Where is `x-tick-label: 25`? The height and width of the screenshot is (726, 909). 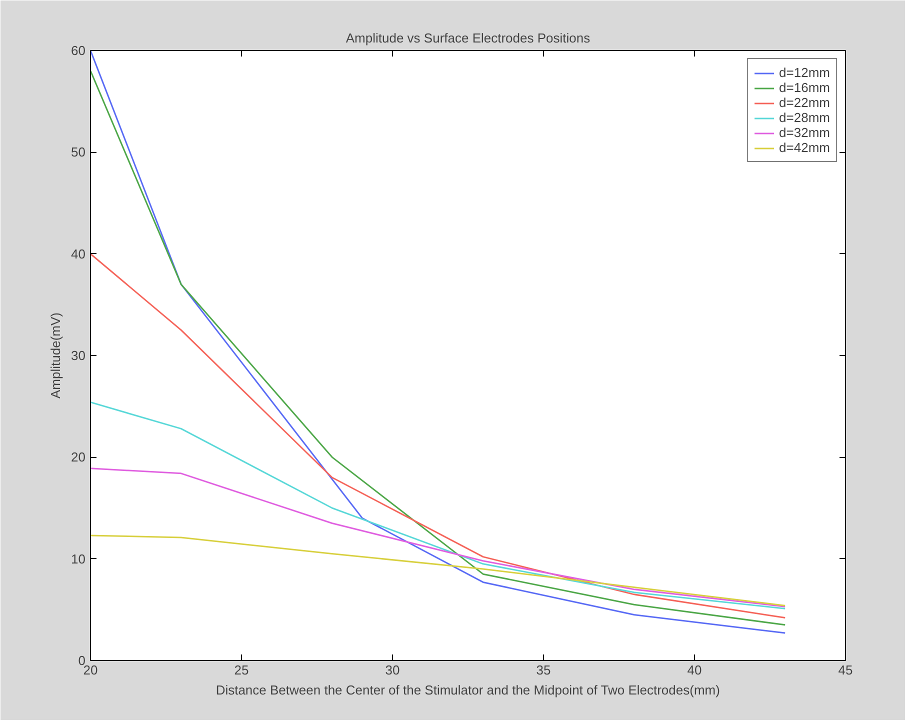 x-tick-label: 25 is located at coordinates (241, 670).